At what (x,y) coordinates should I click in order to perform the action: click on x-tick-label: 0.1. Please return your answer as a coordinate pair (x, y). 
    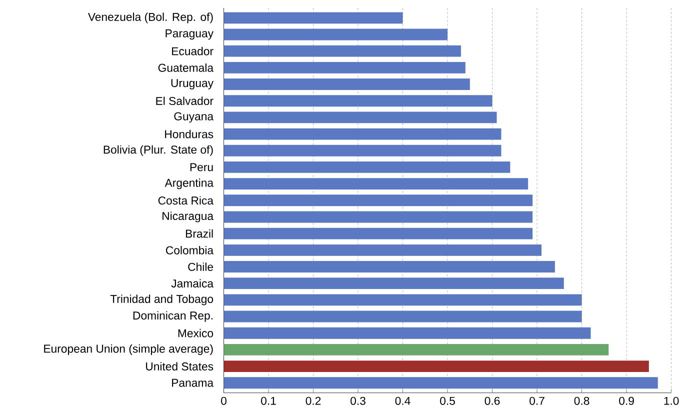
    Looking at the image, I should click on (268, 401).